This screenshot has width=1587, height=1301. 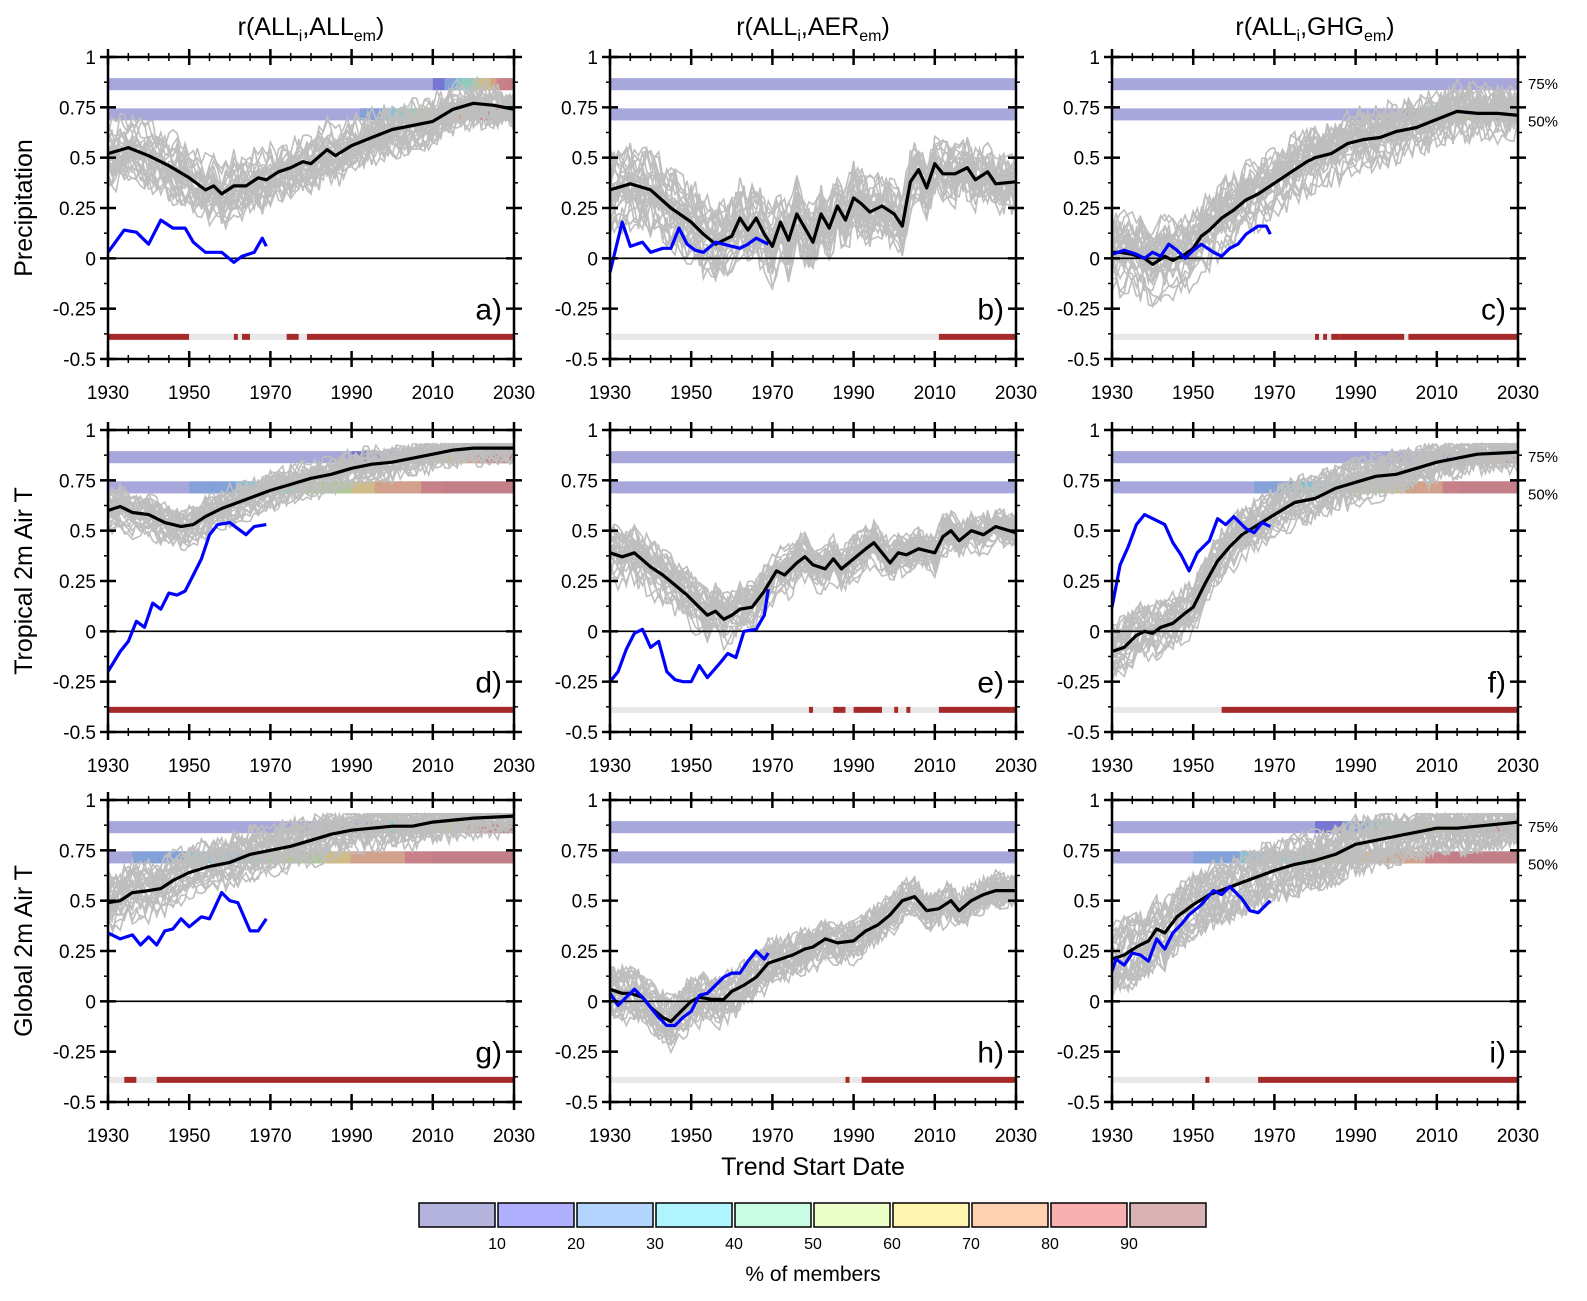 What do you see at coordinates (579, 851) in the screenshot?
I see `y-tick-label: 0.75` at bounding box center [579, 851].